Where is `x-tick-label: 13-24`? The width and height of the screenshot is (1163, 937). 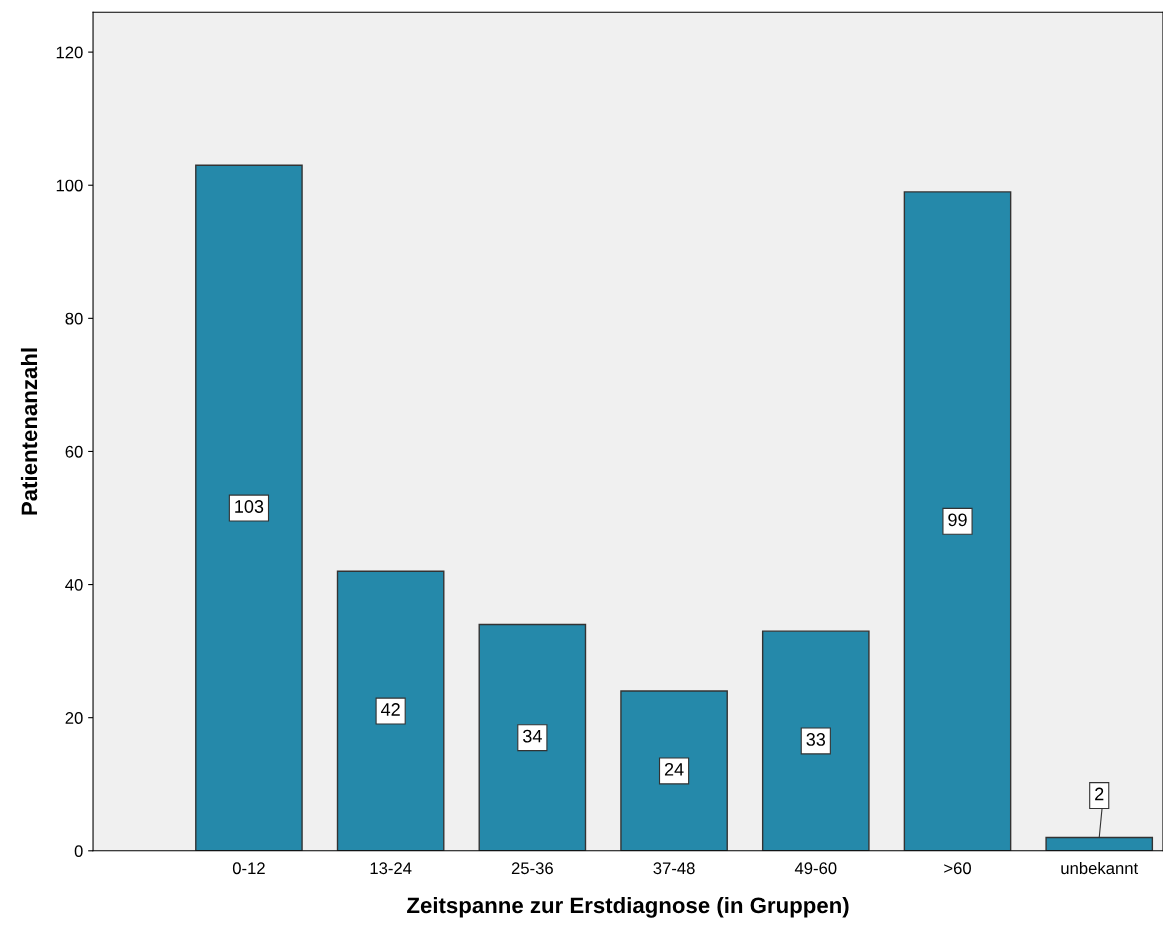
x-tick-label: 13-24 is located at coordinates (391, 868).